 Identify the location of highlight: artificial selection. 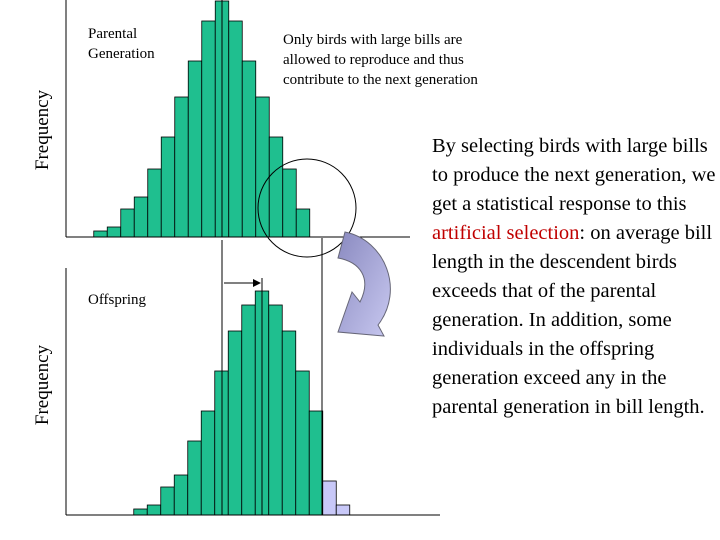
(506, 233).